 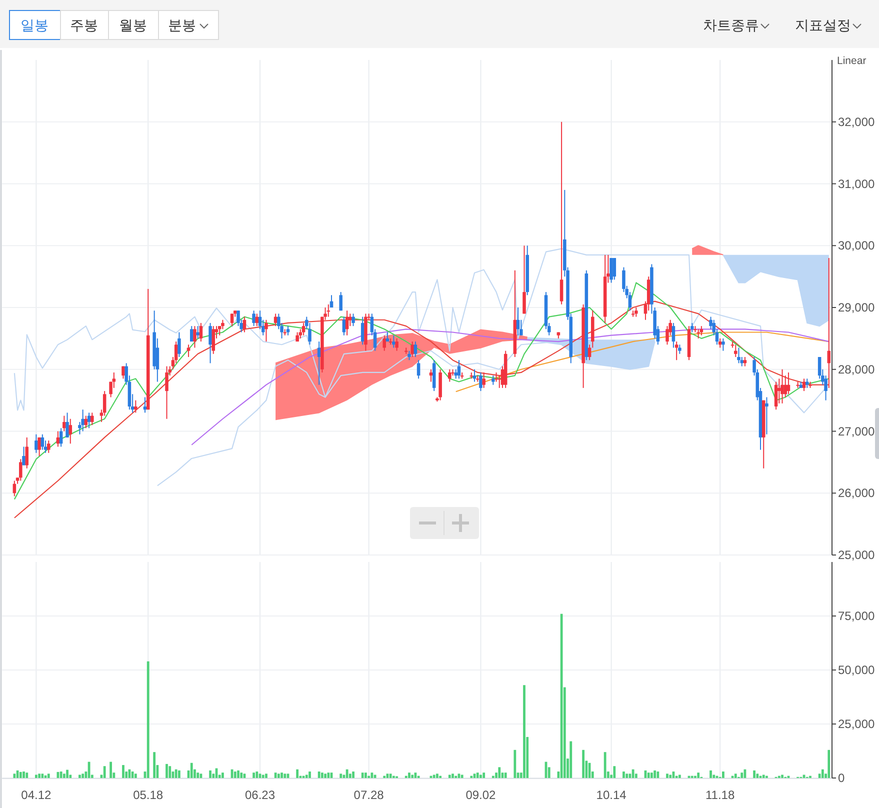 I want to click on x-tick-label: 06.23, so click(x=260, y=795).